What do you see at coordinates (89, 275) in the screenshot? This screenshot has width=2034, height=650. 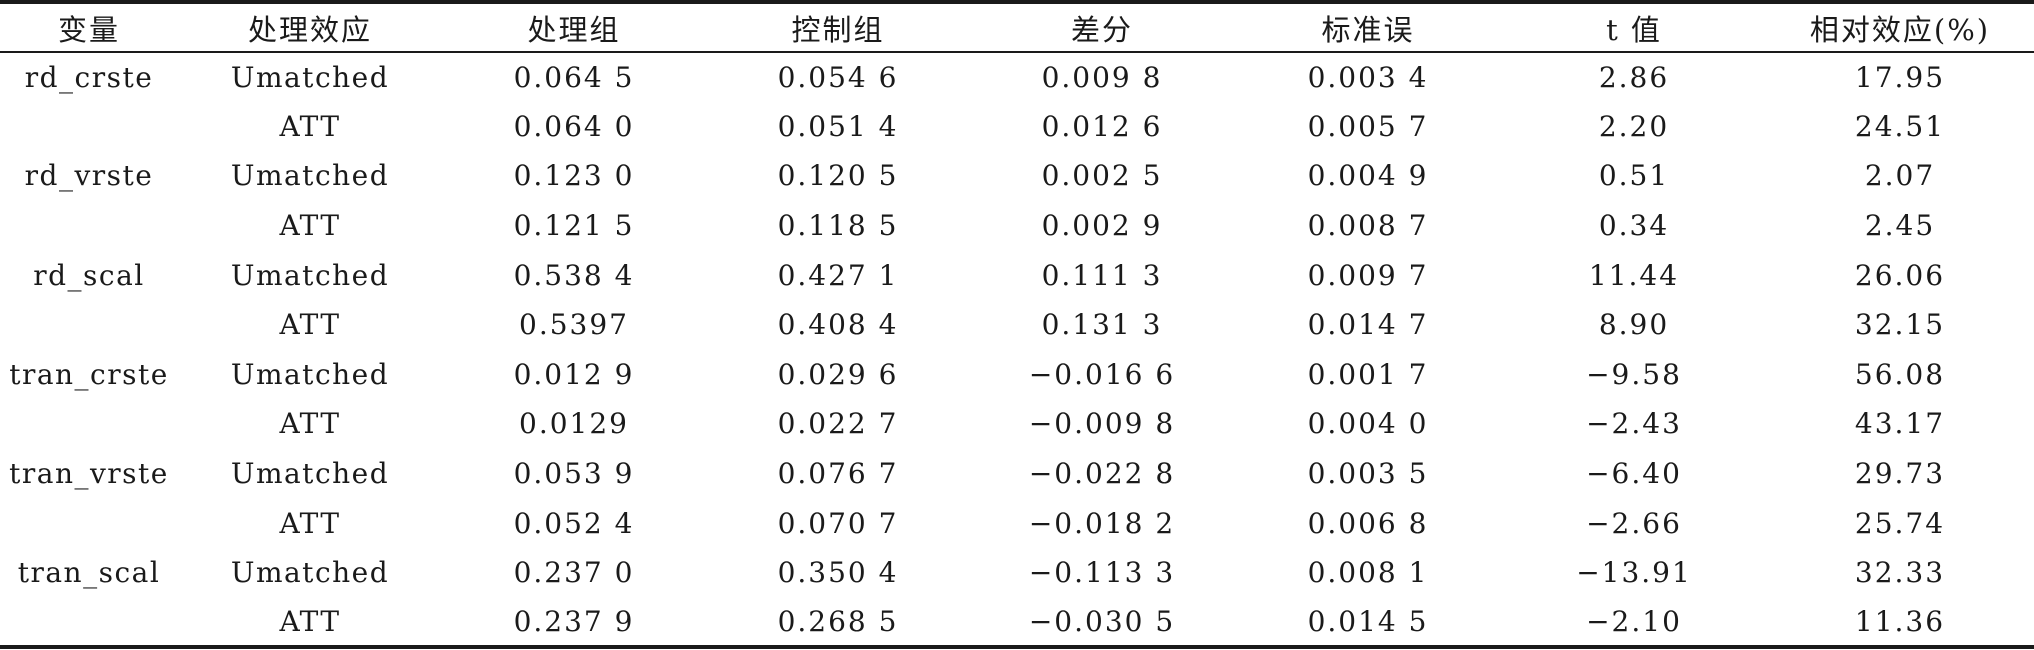 I see `cell-variable: rd_scal` at bounding box center [89, 275].